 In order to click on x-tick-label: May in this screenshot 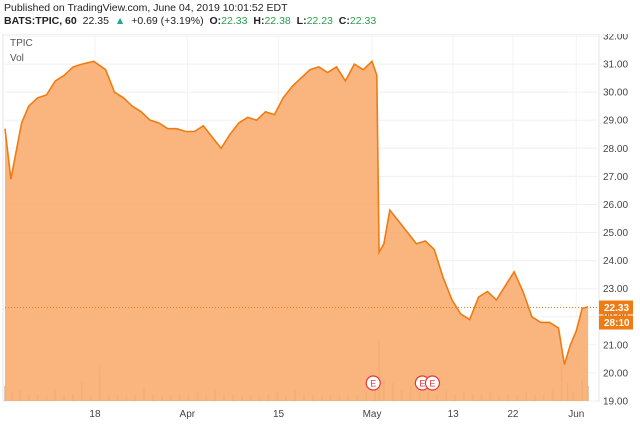, I will do `click(372, 414)`.